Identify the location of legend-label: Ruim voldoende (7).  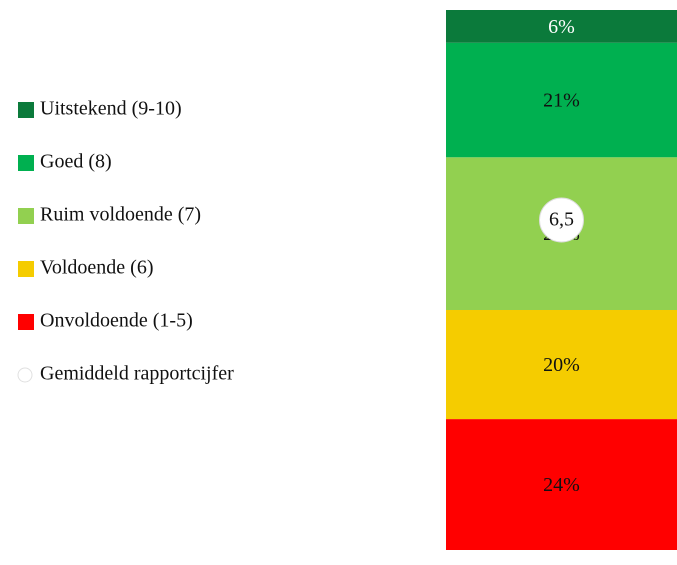
(120, 215).